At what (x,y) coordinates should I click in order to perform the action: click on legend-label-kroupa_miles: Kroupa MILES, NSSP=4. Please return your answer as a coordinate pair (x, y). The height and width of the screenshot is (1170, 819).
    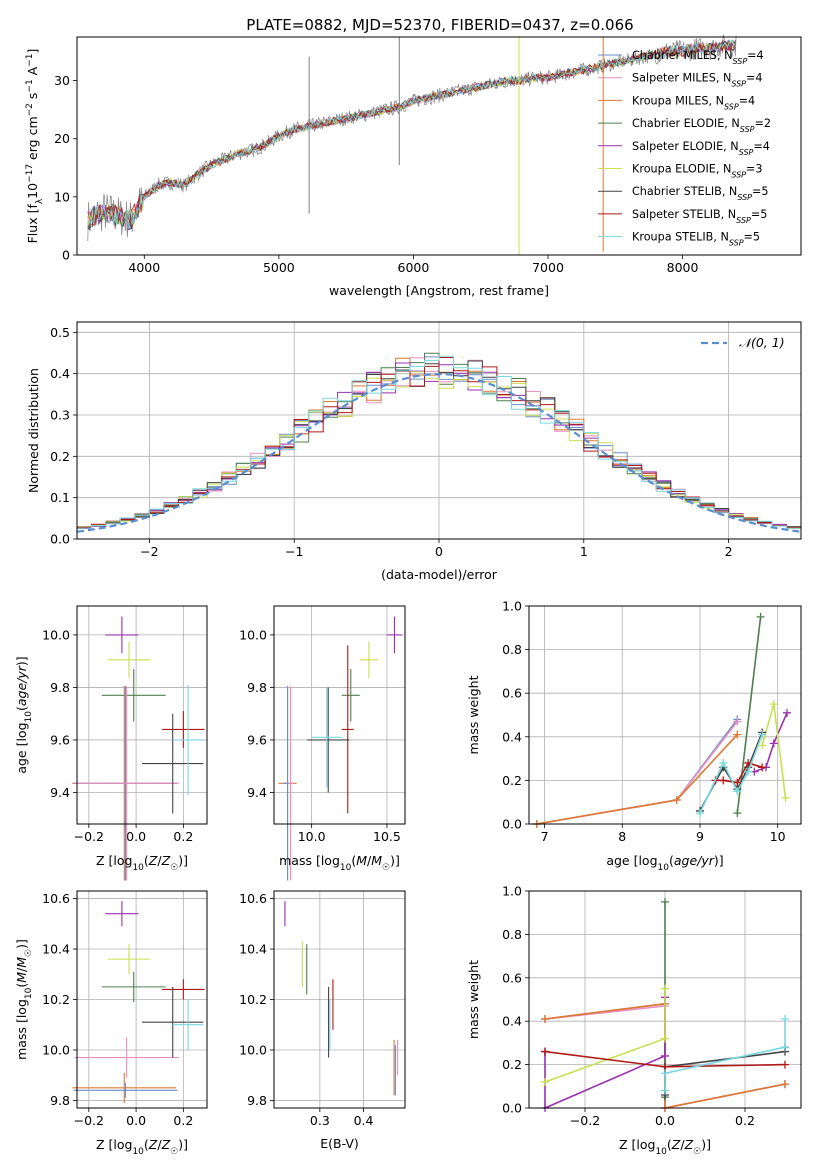
    Looking at the image, I should click on (693, 102).